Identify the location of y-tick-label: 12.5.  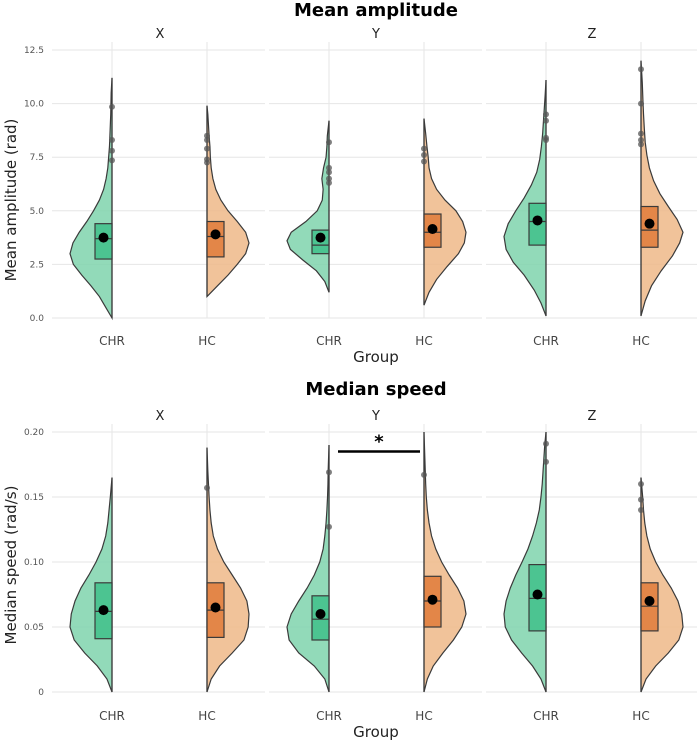
(34, 51).